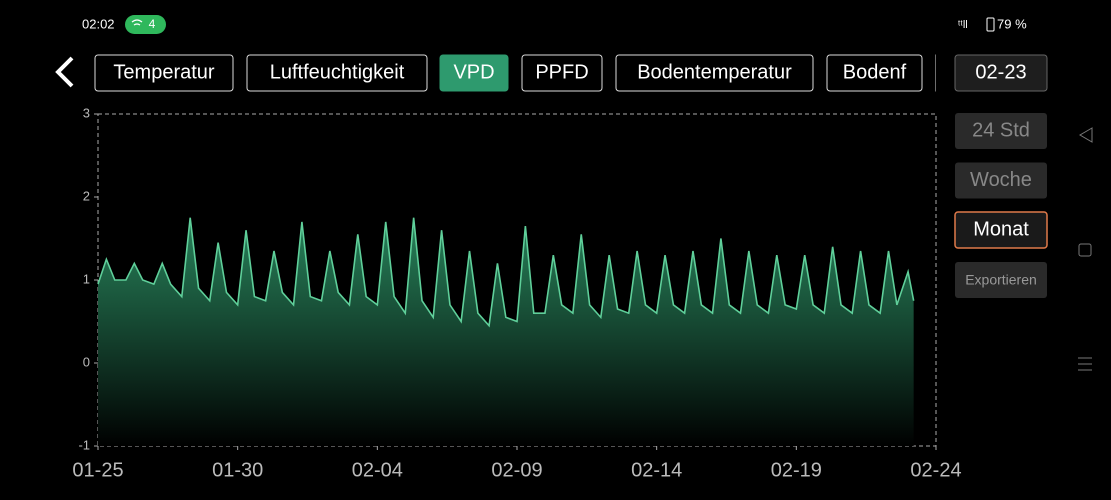 This screenshot has width=1111, height=500. I want to click on back-button, so click(64, 72).